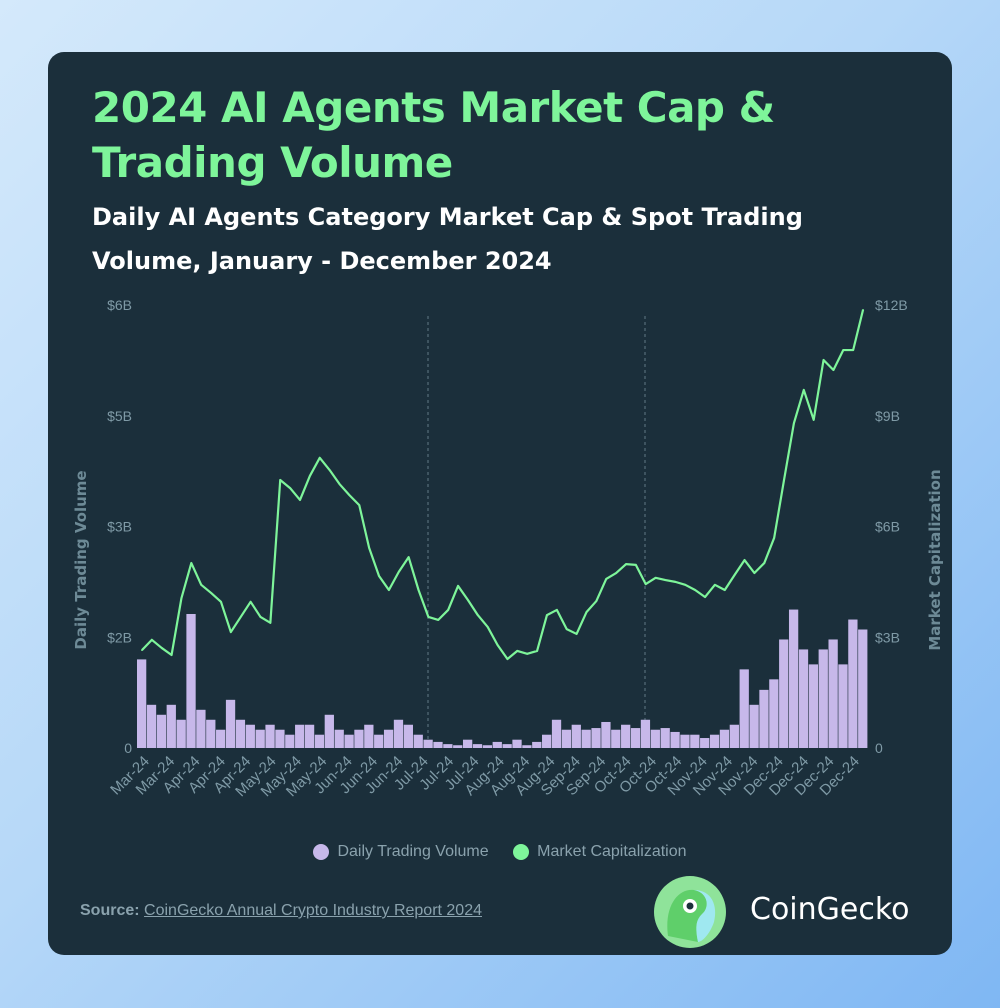 This screenshot has width=1000, height=1008. What do you see at coordinates (81, 559) in the screenshot?
I see `y-left-axis-title: Daily Trading Volume` at bounding box center [81, 559].